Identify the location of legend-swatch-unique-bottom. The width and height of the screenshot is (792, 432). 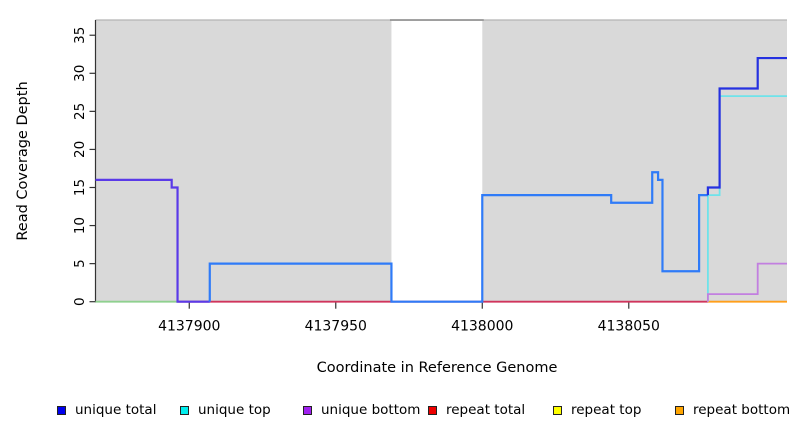
(307, 410).